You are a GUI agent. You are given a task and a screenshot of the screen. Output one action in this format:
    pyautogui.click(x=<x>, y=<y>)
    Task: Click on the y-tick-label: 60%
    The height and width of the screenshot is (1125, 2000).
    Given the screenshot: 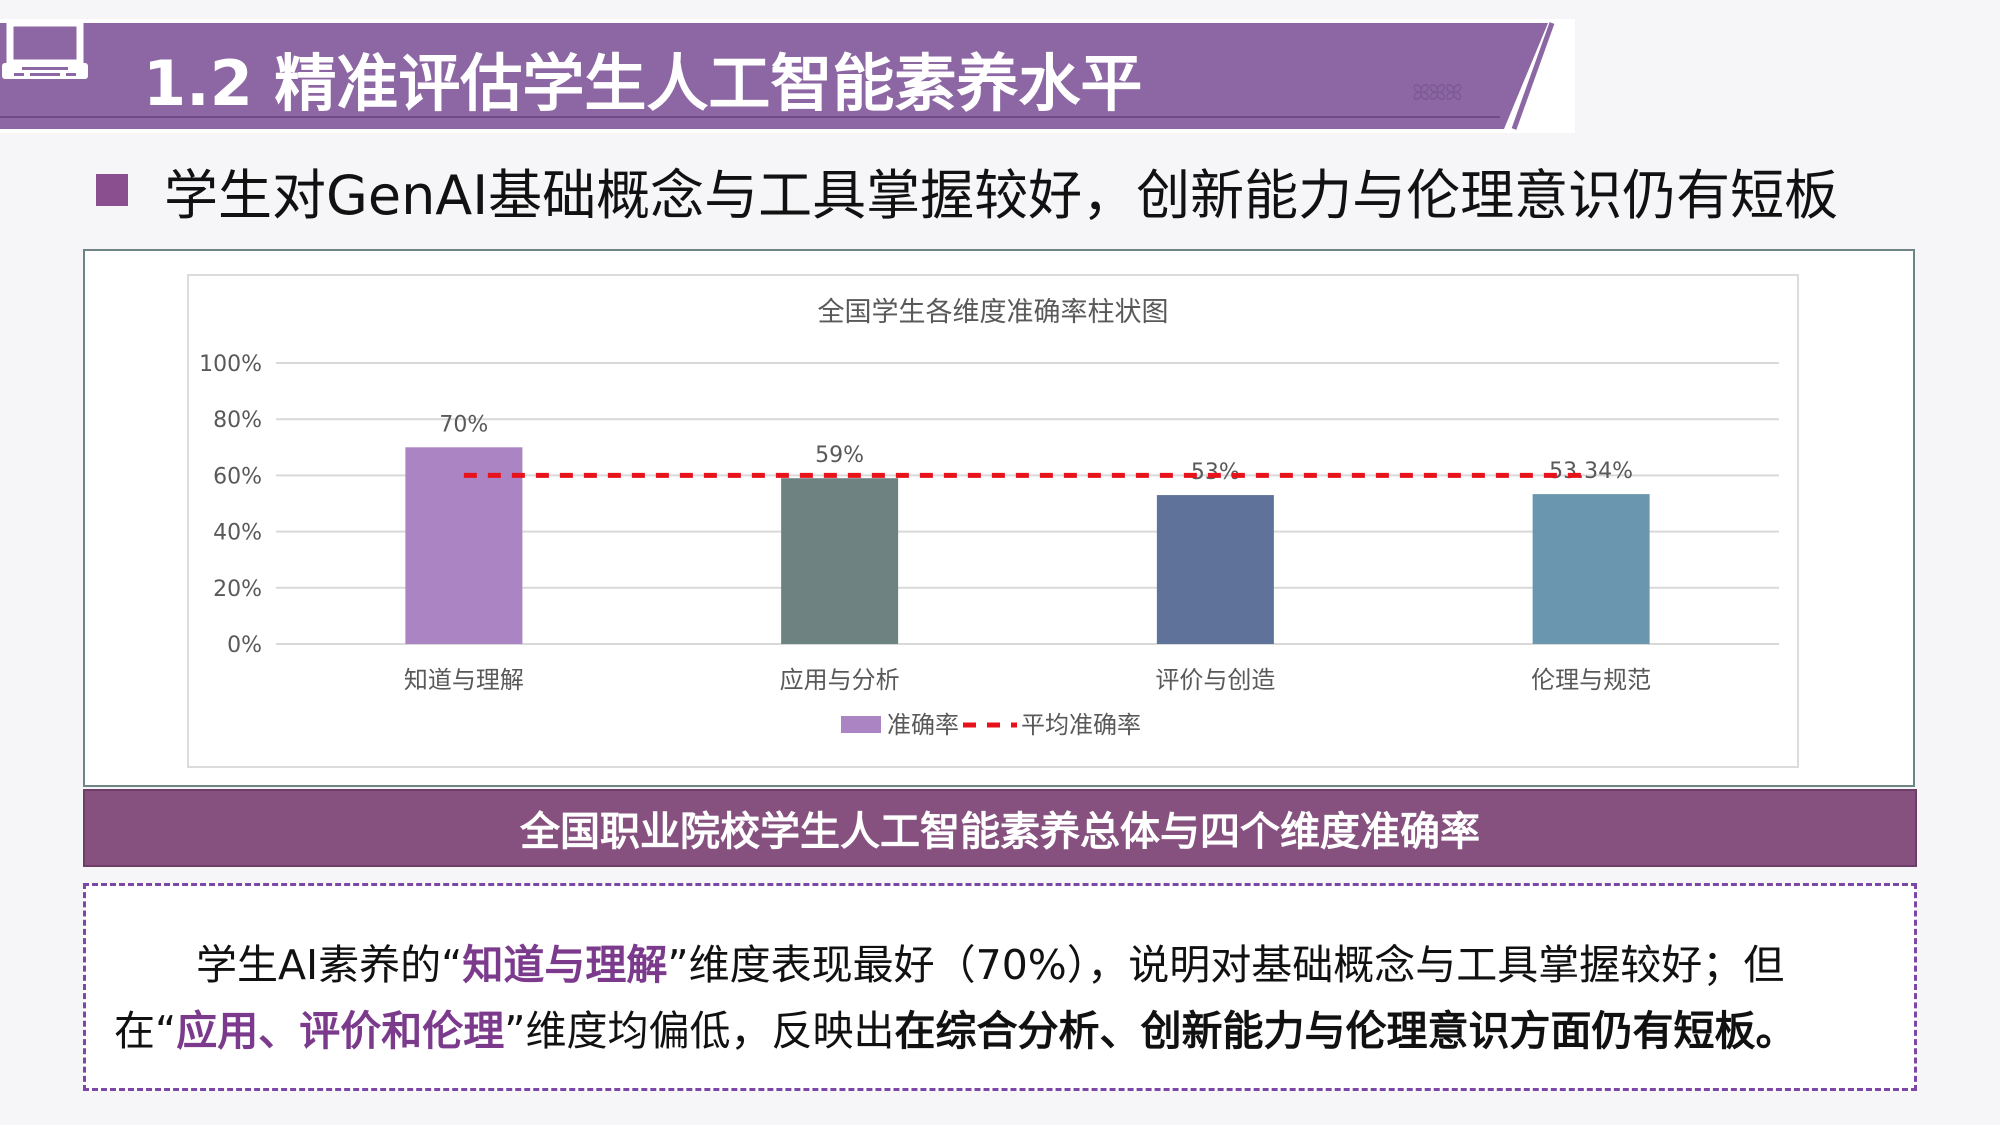 What is the action you would take?
    pyautogui.click(x=237, y=476)
    